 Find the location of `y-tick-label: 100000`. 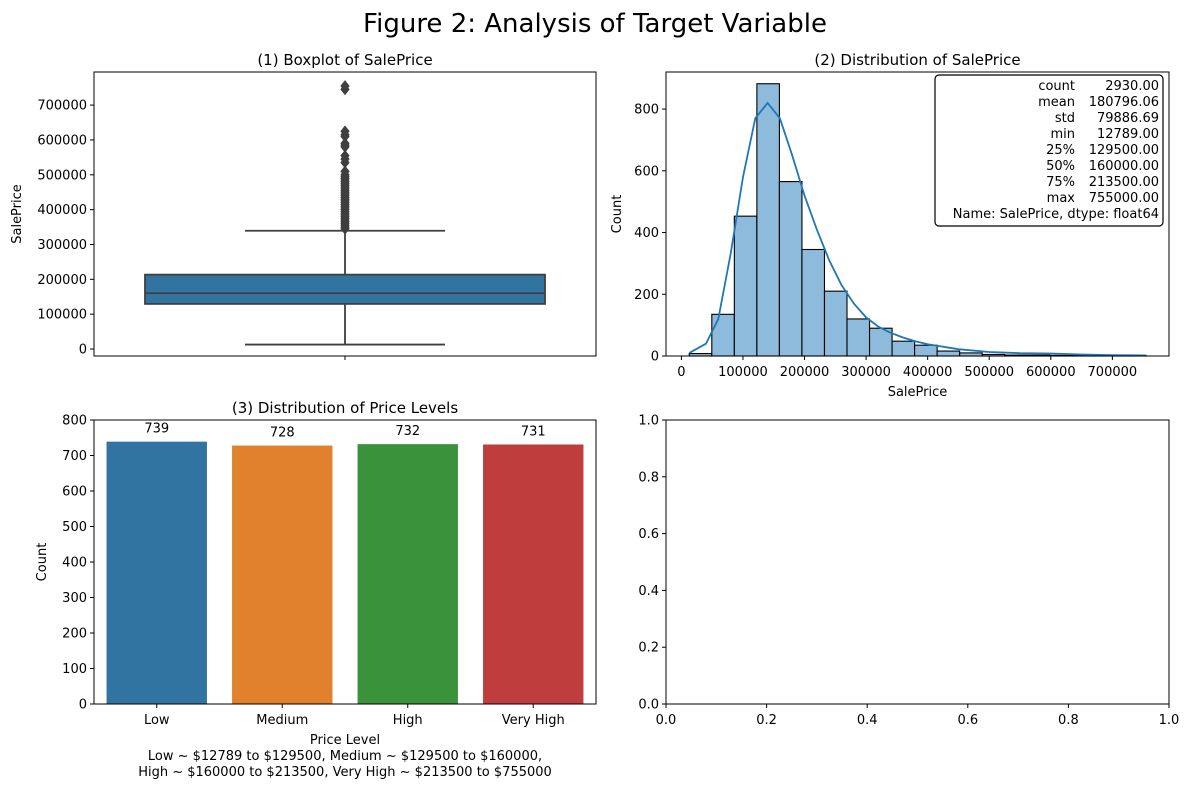

y-tick-label: 100000 is located at coordinates (62, 315).